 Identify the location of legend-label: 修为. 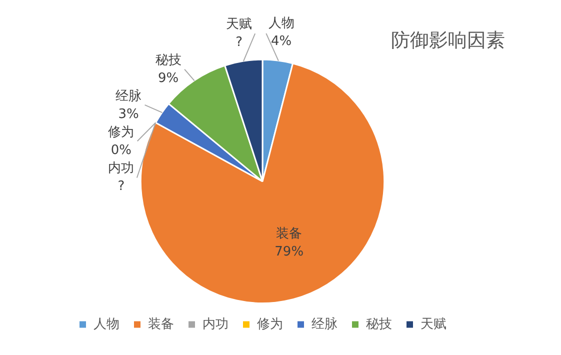
(269, 324).